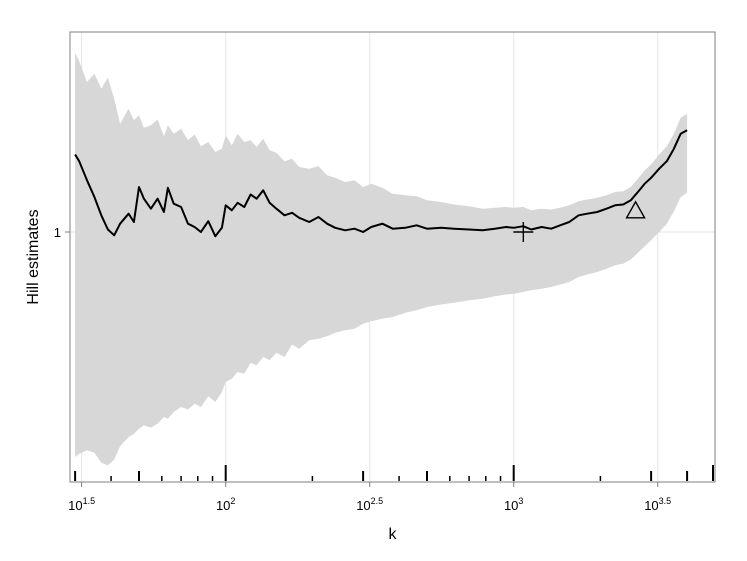 The width and height of the screenshot is (747, 561). I want to click on y-axis: 1, so click(62, 232).